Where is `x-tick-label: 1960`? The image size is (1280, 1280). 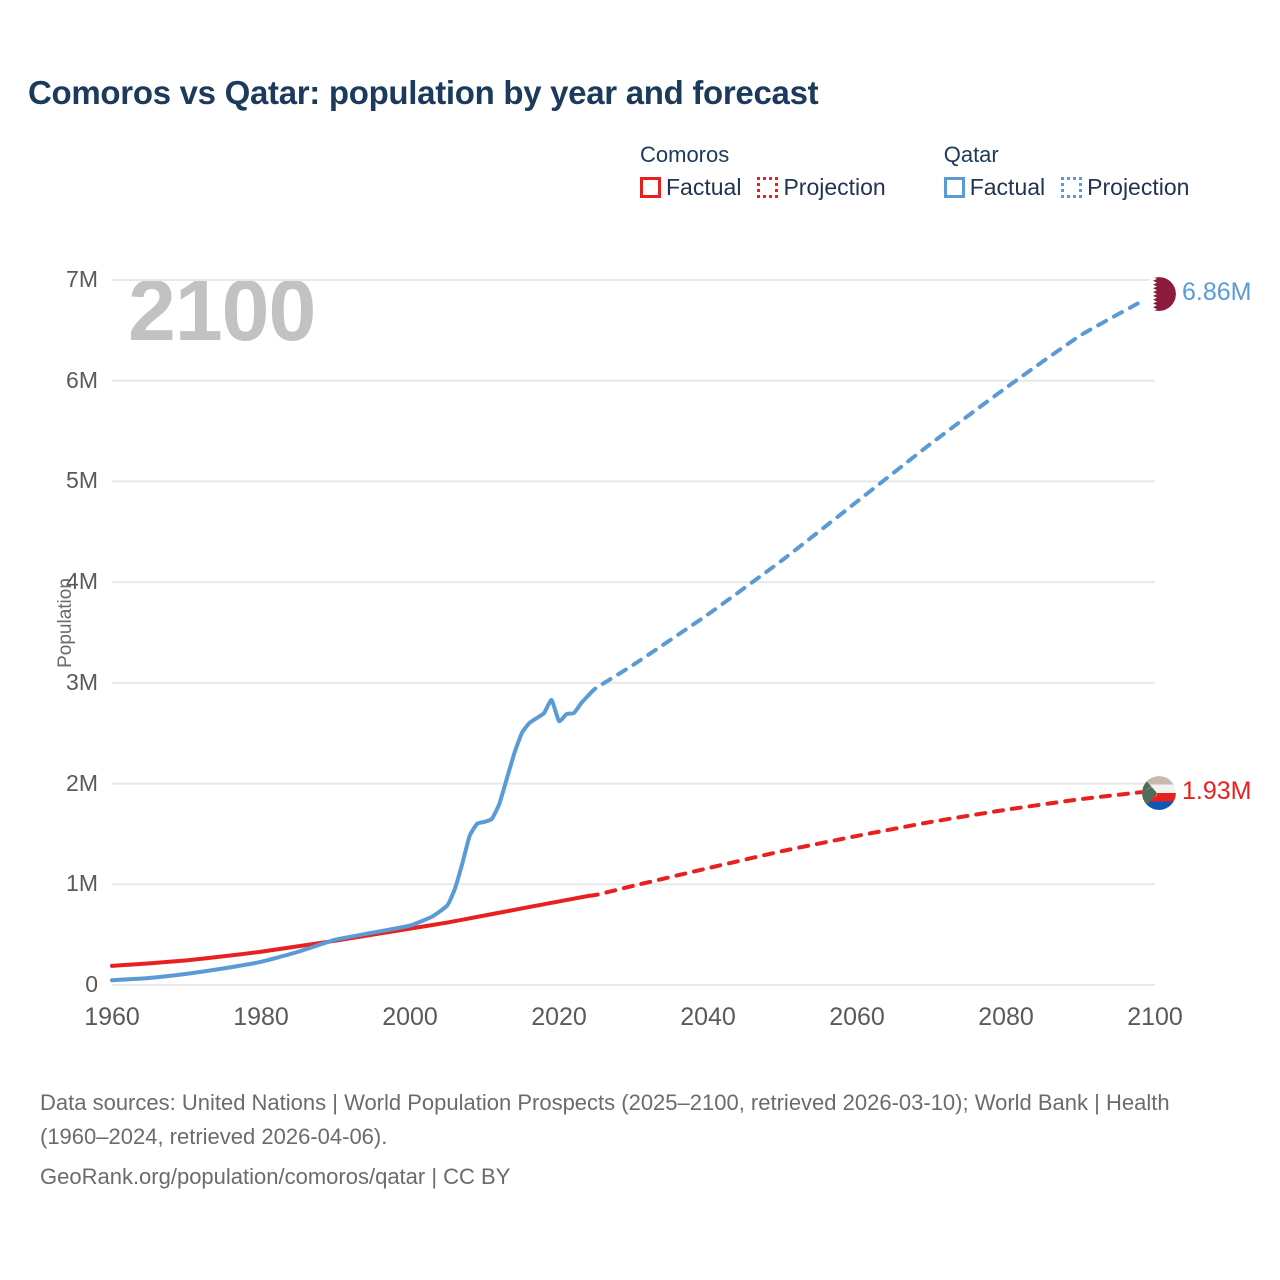 x-tick-label: 1960 is located at coordinates (112, 1017).